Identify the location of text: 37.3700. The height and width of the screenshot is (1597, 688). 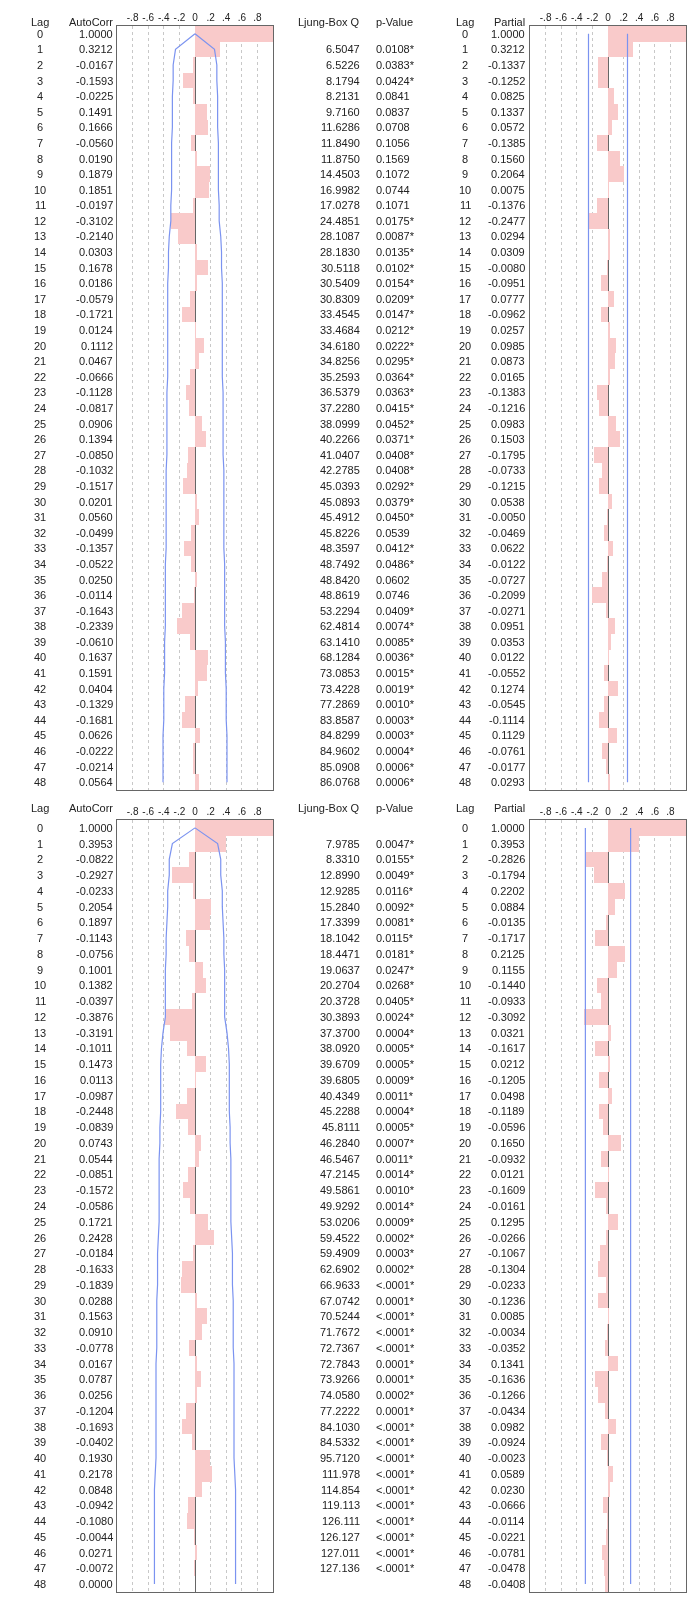
(340, 1033).